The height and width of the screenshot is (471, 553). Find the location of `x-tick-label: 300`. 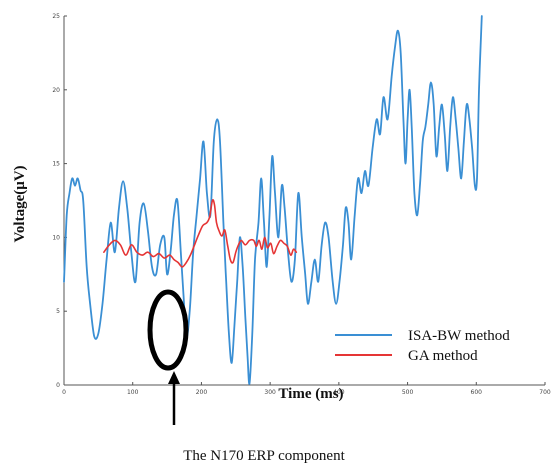

x-tick-label: 300 is located at coordinates (270, 392).